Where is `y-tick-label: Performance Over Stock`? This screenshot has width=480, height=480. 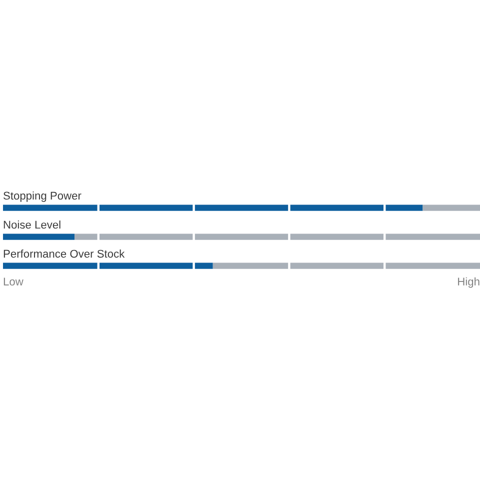
y-tick-label: Performance Over Stock is located at coordinates (64, 254).